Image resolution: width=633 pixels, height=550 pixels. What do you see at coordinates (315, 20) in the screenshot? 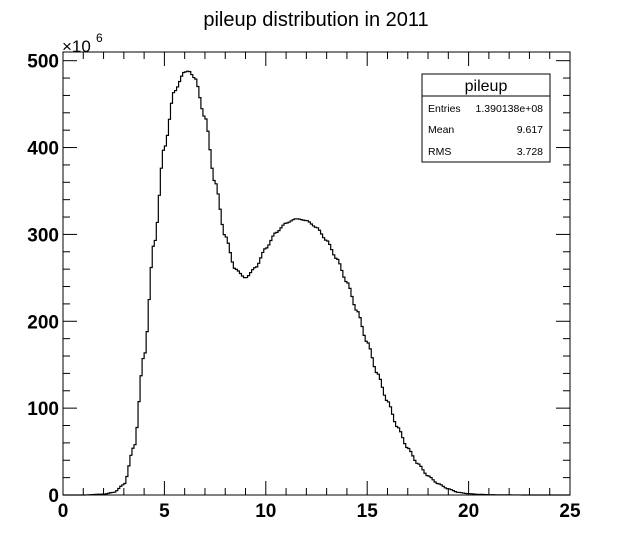
I see `chart-title: pileup distribution in 2011` at bounding box center [315, 20].